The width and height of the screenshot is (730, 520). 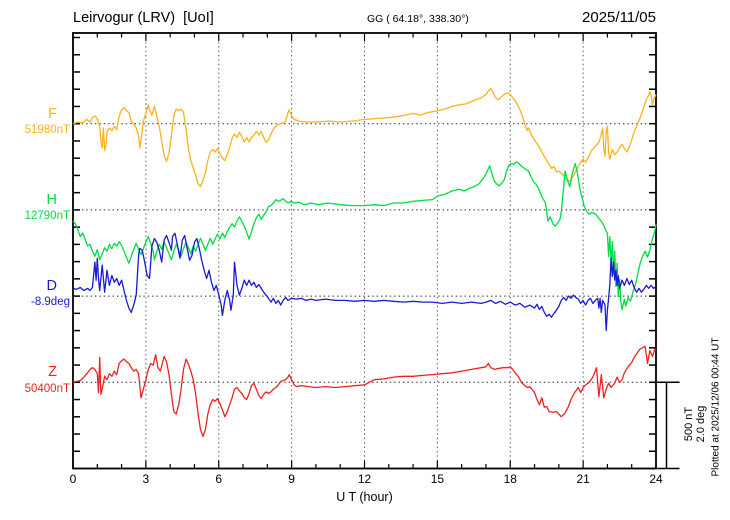 What do you see at coordinates (364, 497) in the screenshot?
I see `x-axis-title: U T (hour)` at bounding box center [364, 497].